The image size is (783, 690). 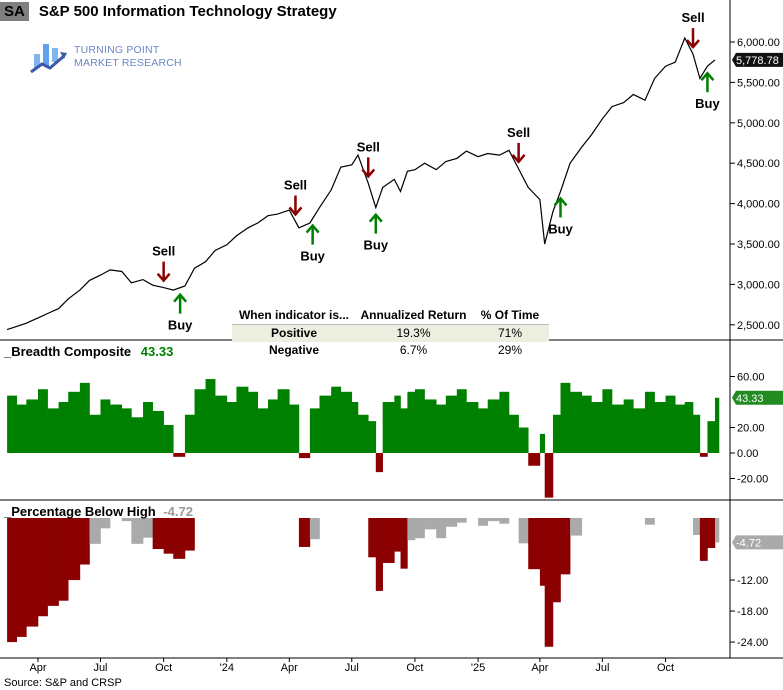 What do you see at coordinates (747, 454) in the screenshot?
I see `breadth-tick-label: 0.00` at bounding box center [747, 454].